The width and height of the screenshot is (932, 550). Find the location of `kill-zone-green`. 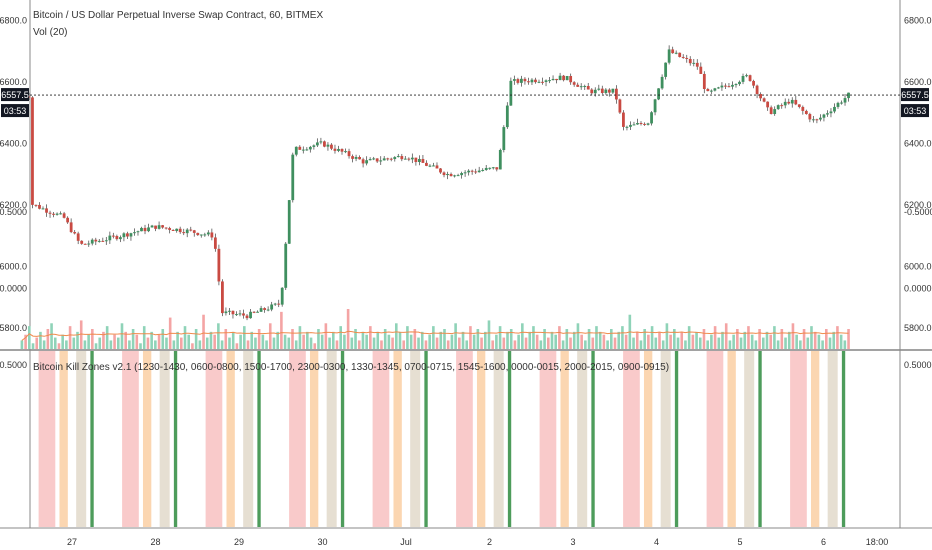

kill-zone-green is located at coordinates (593, 439).